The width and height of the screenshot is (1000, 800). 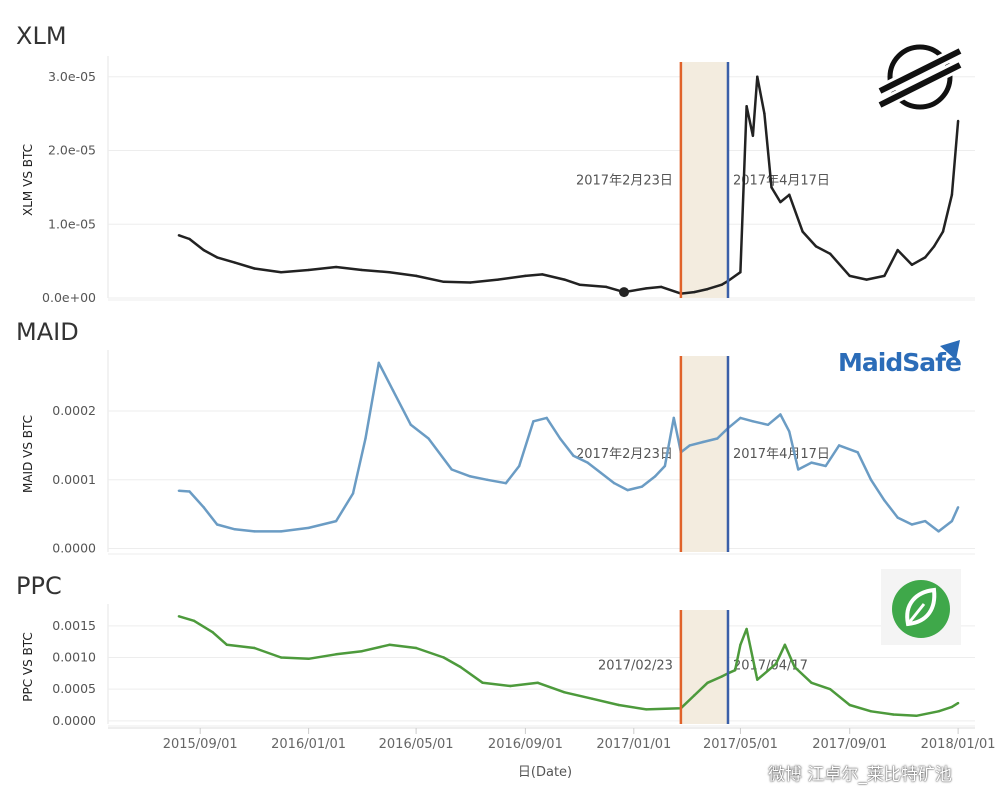 What do you see at coordinates (635, 665) in the screenshot?
I see `annotation-start-date: 2017/02/23` at bounding box center [635, 665].